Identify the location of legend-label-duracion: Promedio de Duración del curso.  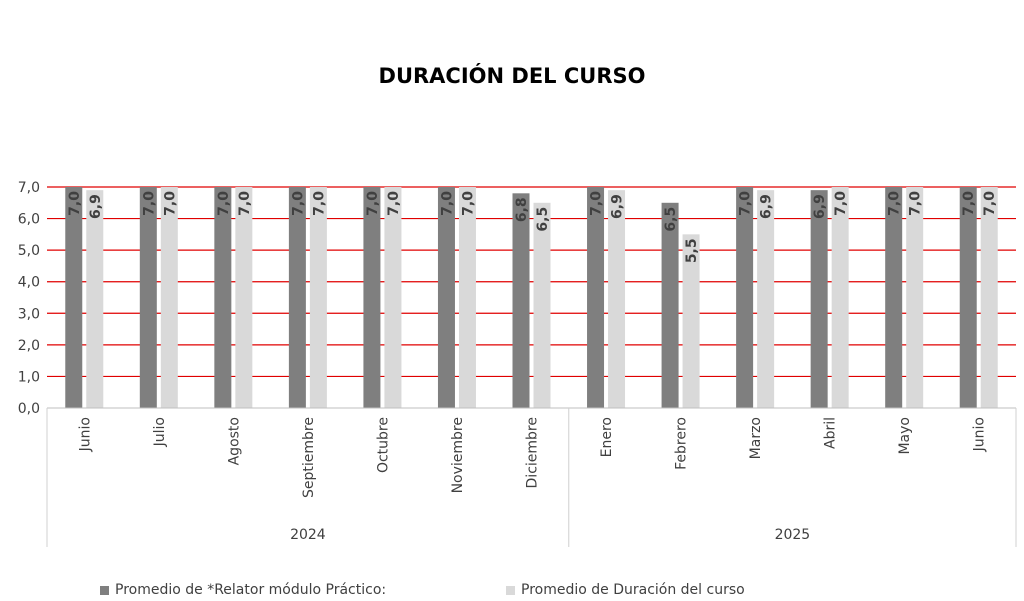
(633, 590).